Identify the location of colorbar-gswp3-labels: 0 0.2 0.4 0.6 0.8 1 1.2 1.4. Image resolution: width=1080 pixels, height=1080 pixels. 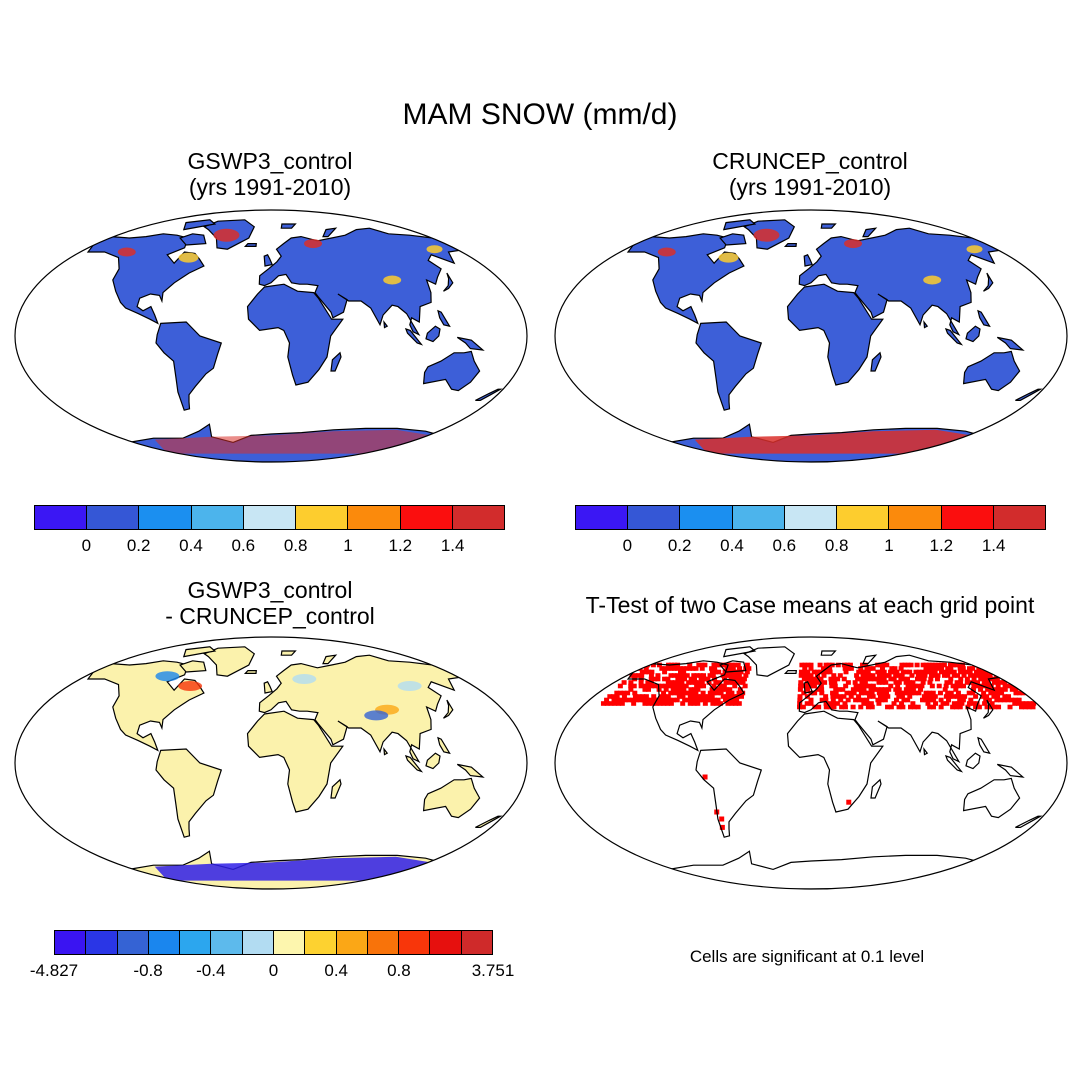
(269, 546).